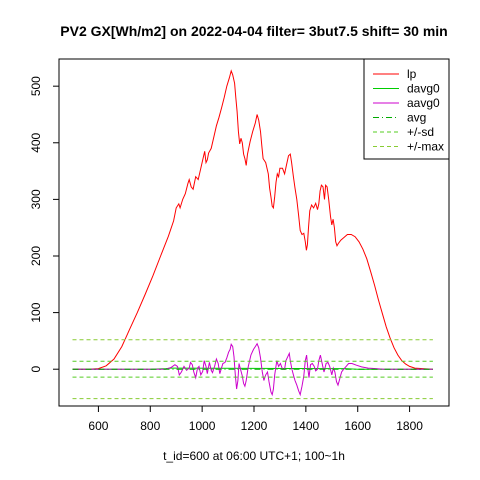 The image size is (480, 480). I want to click on legend-label: aavg0, so click(423, 103).